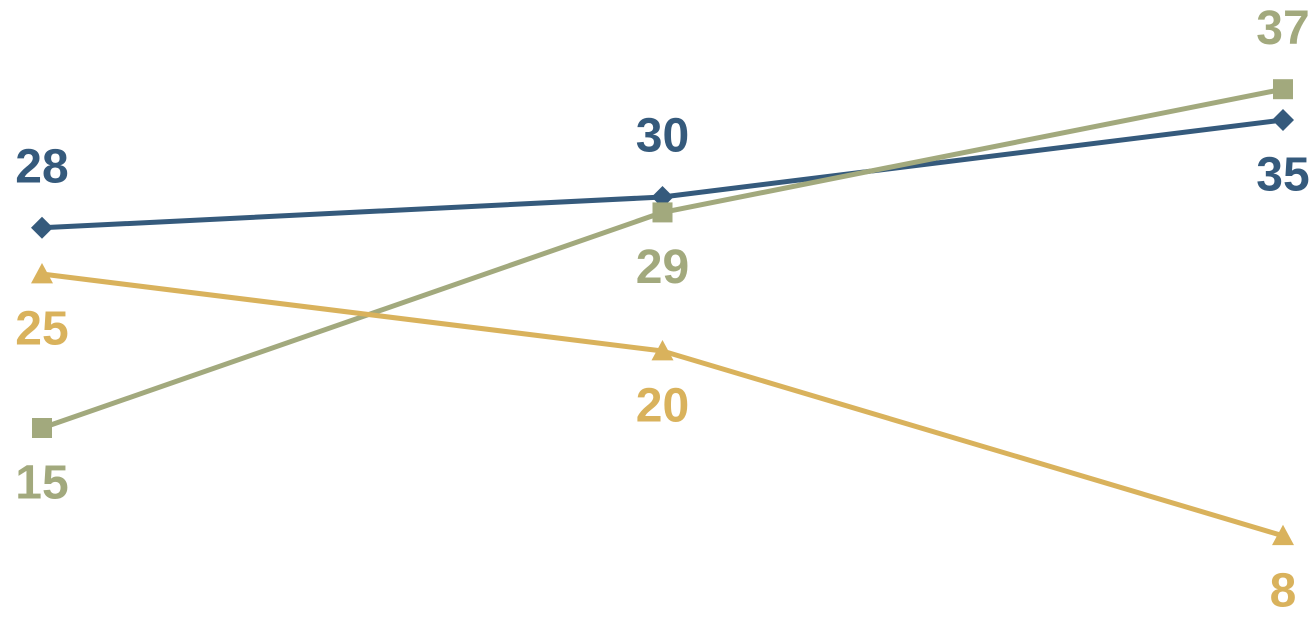  I want to click on series-1-data-label-2: 30, so click(662, 136).